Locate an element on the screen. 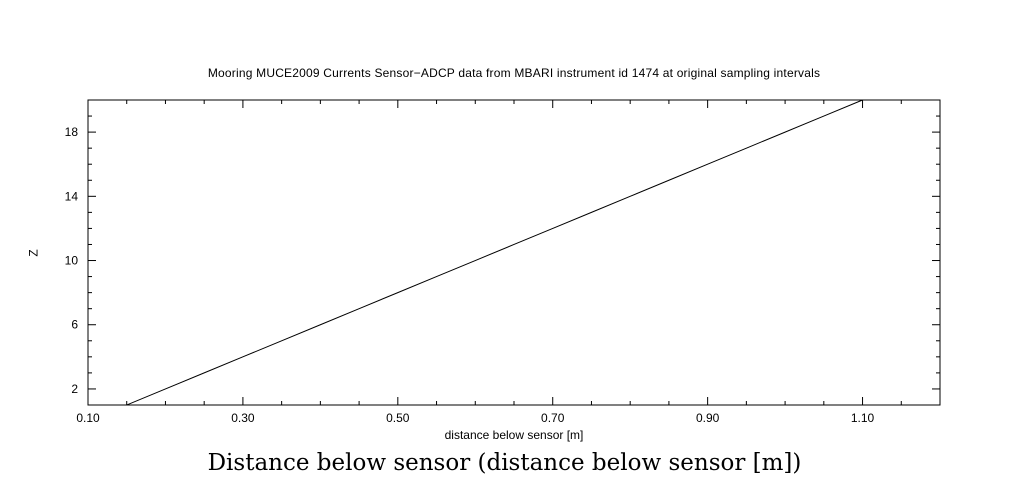 This screenshot has width=1009, height=504. y-tick-label: 6 is located at coordinates (74, 325).